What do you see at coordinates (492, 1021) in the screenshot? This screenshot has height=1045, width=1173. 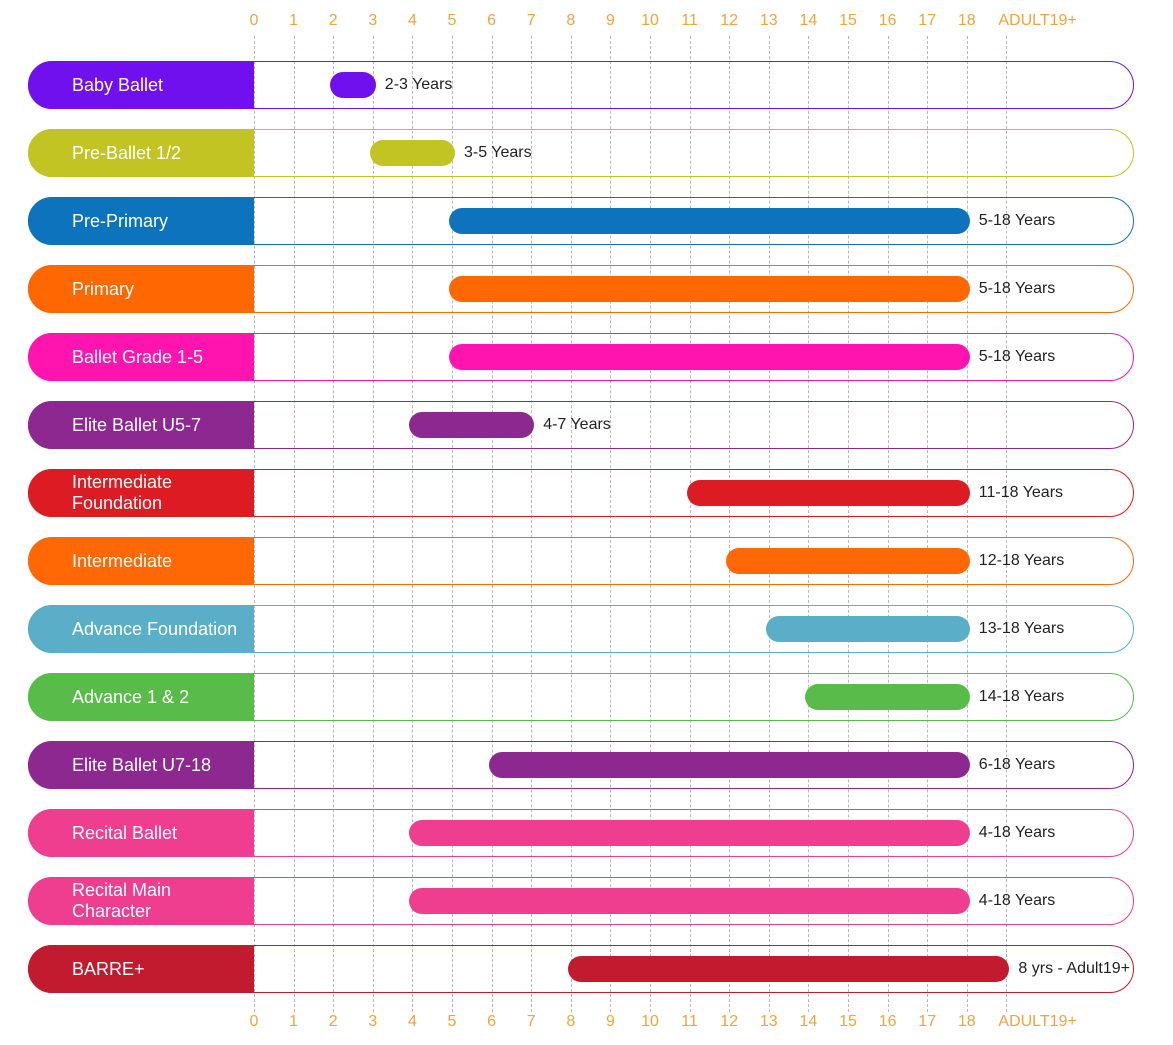 I see `x-tick-bottom: 6` at bounding box center [492, 1021].